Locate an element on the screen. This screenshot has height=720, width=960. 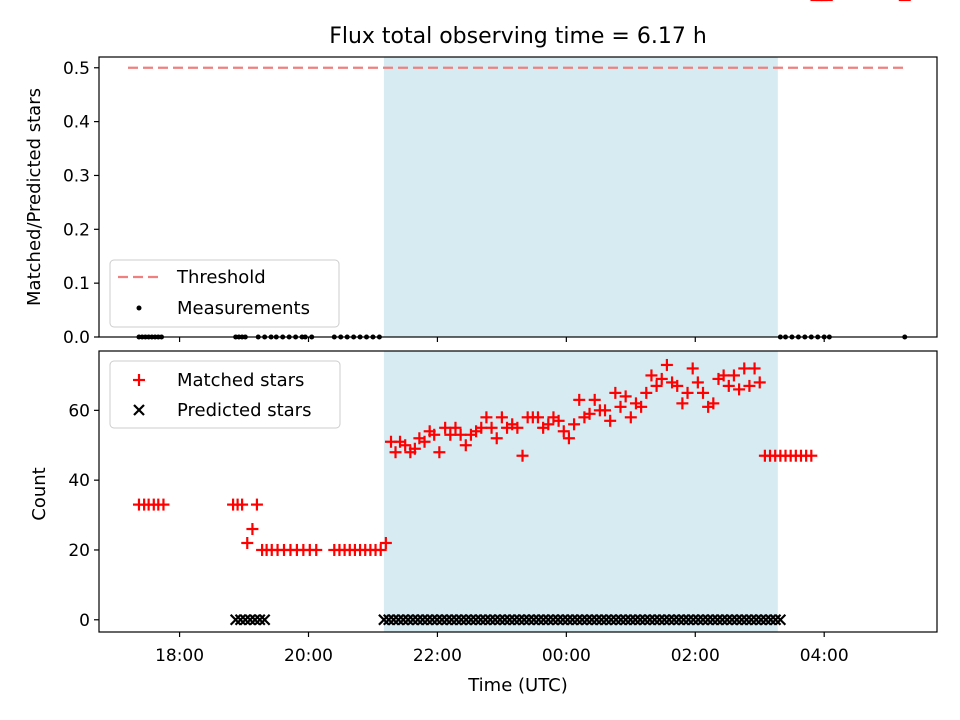
bottom-xlabel: Time (UTC) is located at coordinates (517, 685).